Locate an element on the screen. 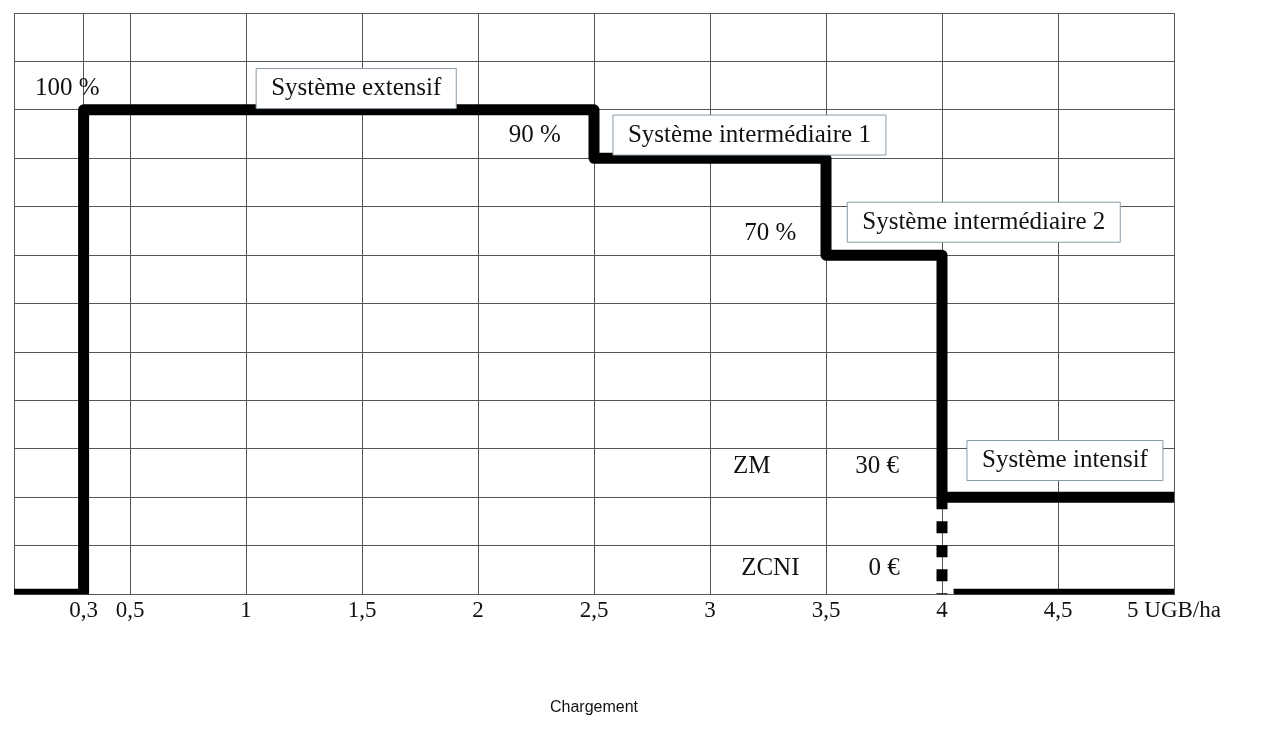 The height and width of the screenshot is (731, 1277). annotation: Système intensif is located at coordinates (1065, 459).